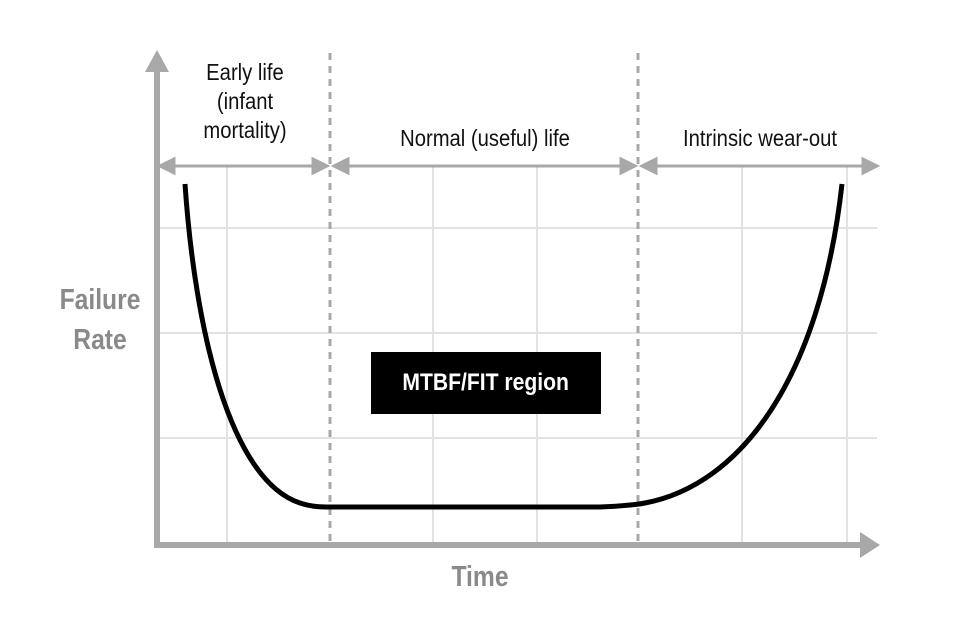  I want to click on phase-label-normal: Normal (useful) life, so click(485, 138).